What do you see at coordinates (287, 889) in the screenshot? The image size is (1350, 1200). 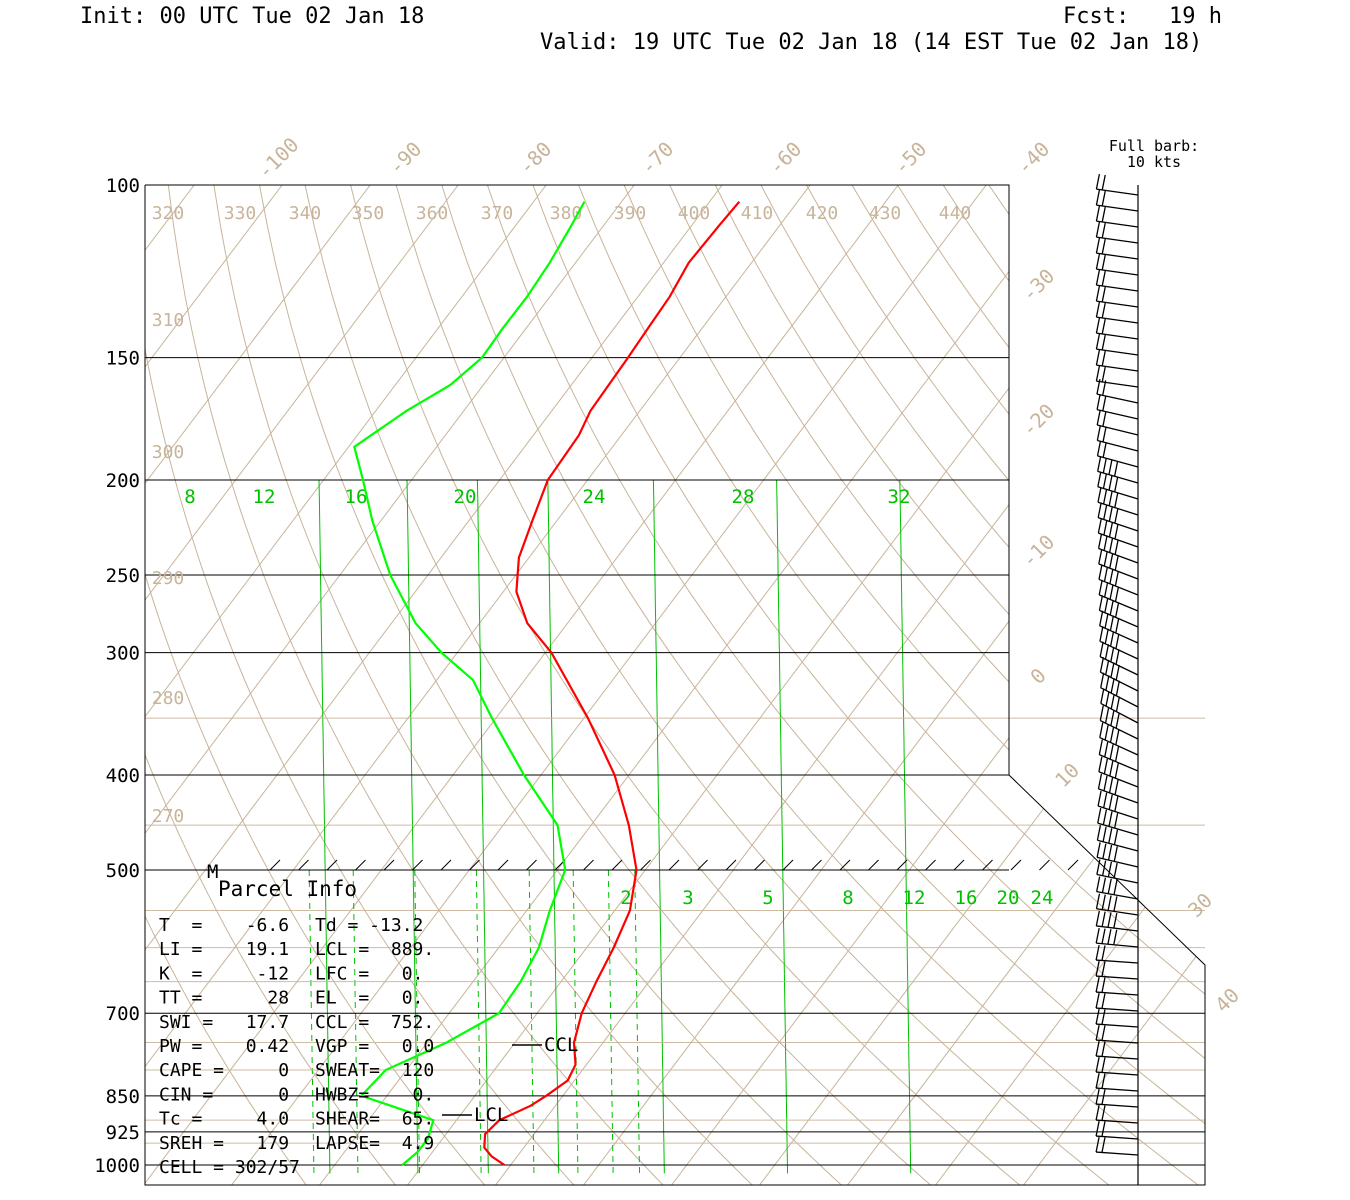 I see `parcel-info-heading: Parcel Info` at bounding box center [287, 889].